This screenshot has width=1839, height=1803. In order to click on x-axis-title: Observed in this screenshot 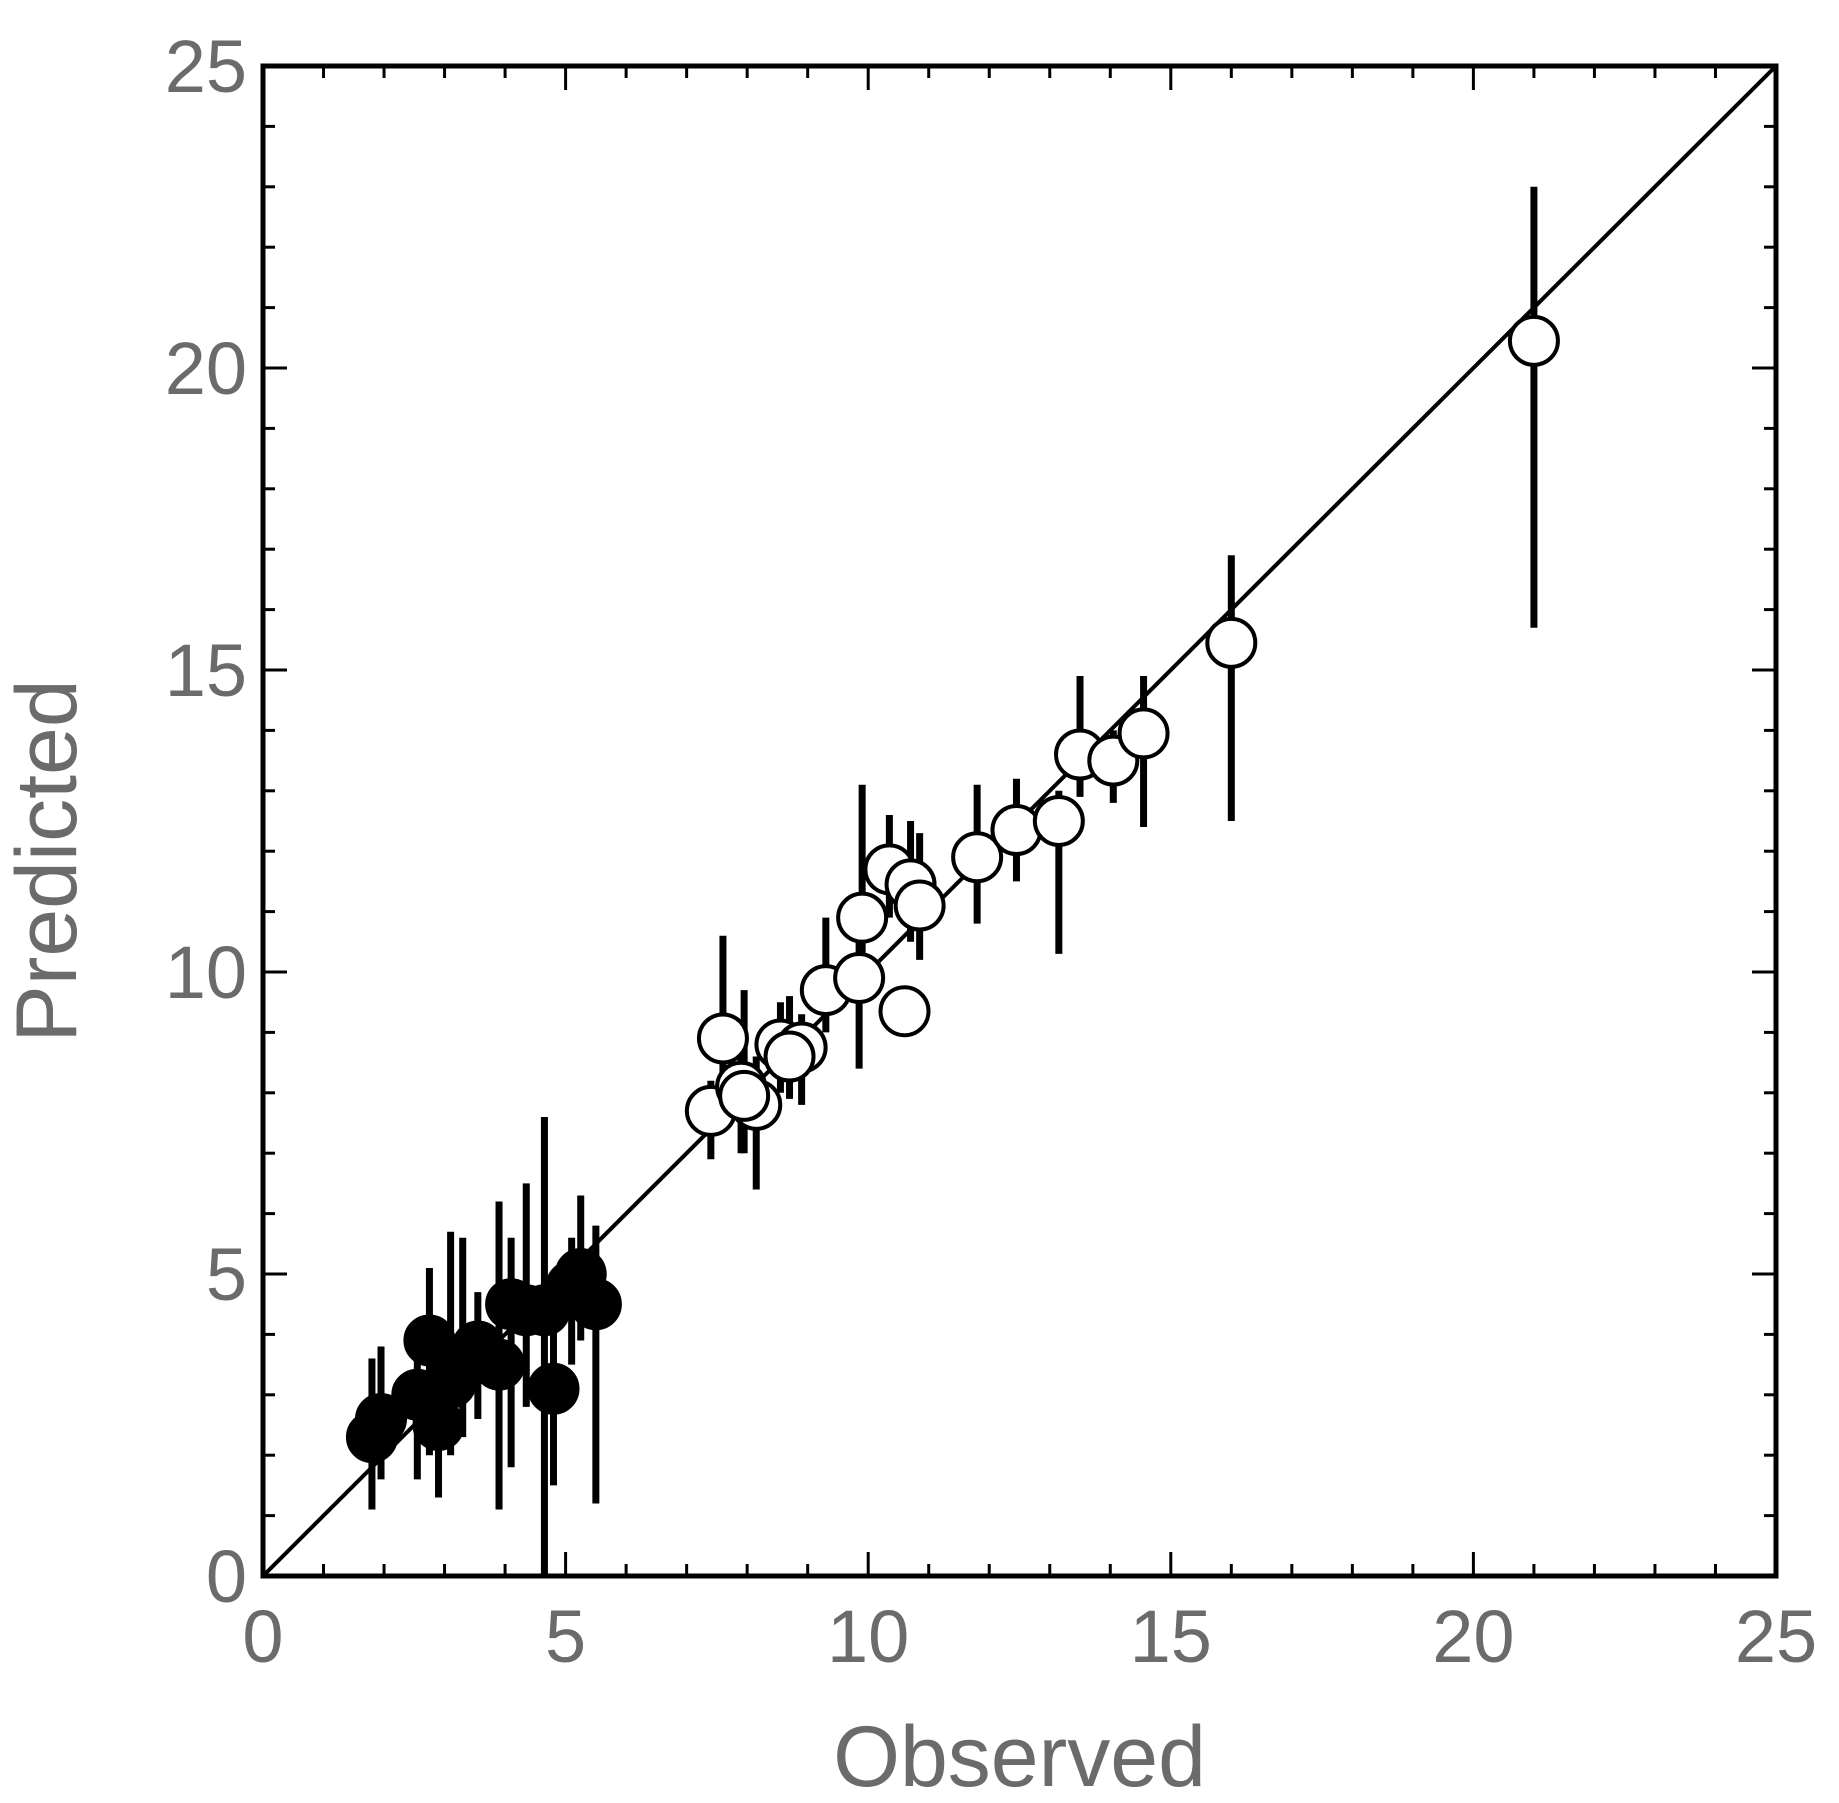, I will do `click(1019, 1756)`.